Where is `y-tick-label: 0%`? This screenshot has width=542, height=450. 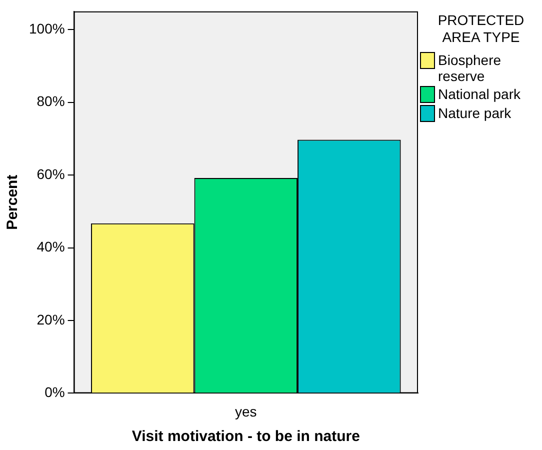 y-tick-label: 0% is located at coordinates (54, 392).